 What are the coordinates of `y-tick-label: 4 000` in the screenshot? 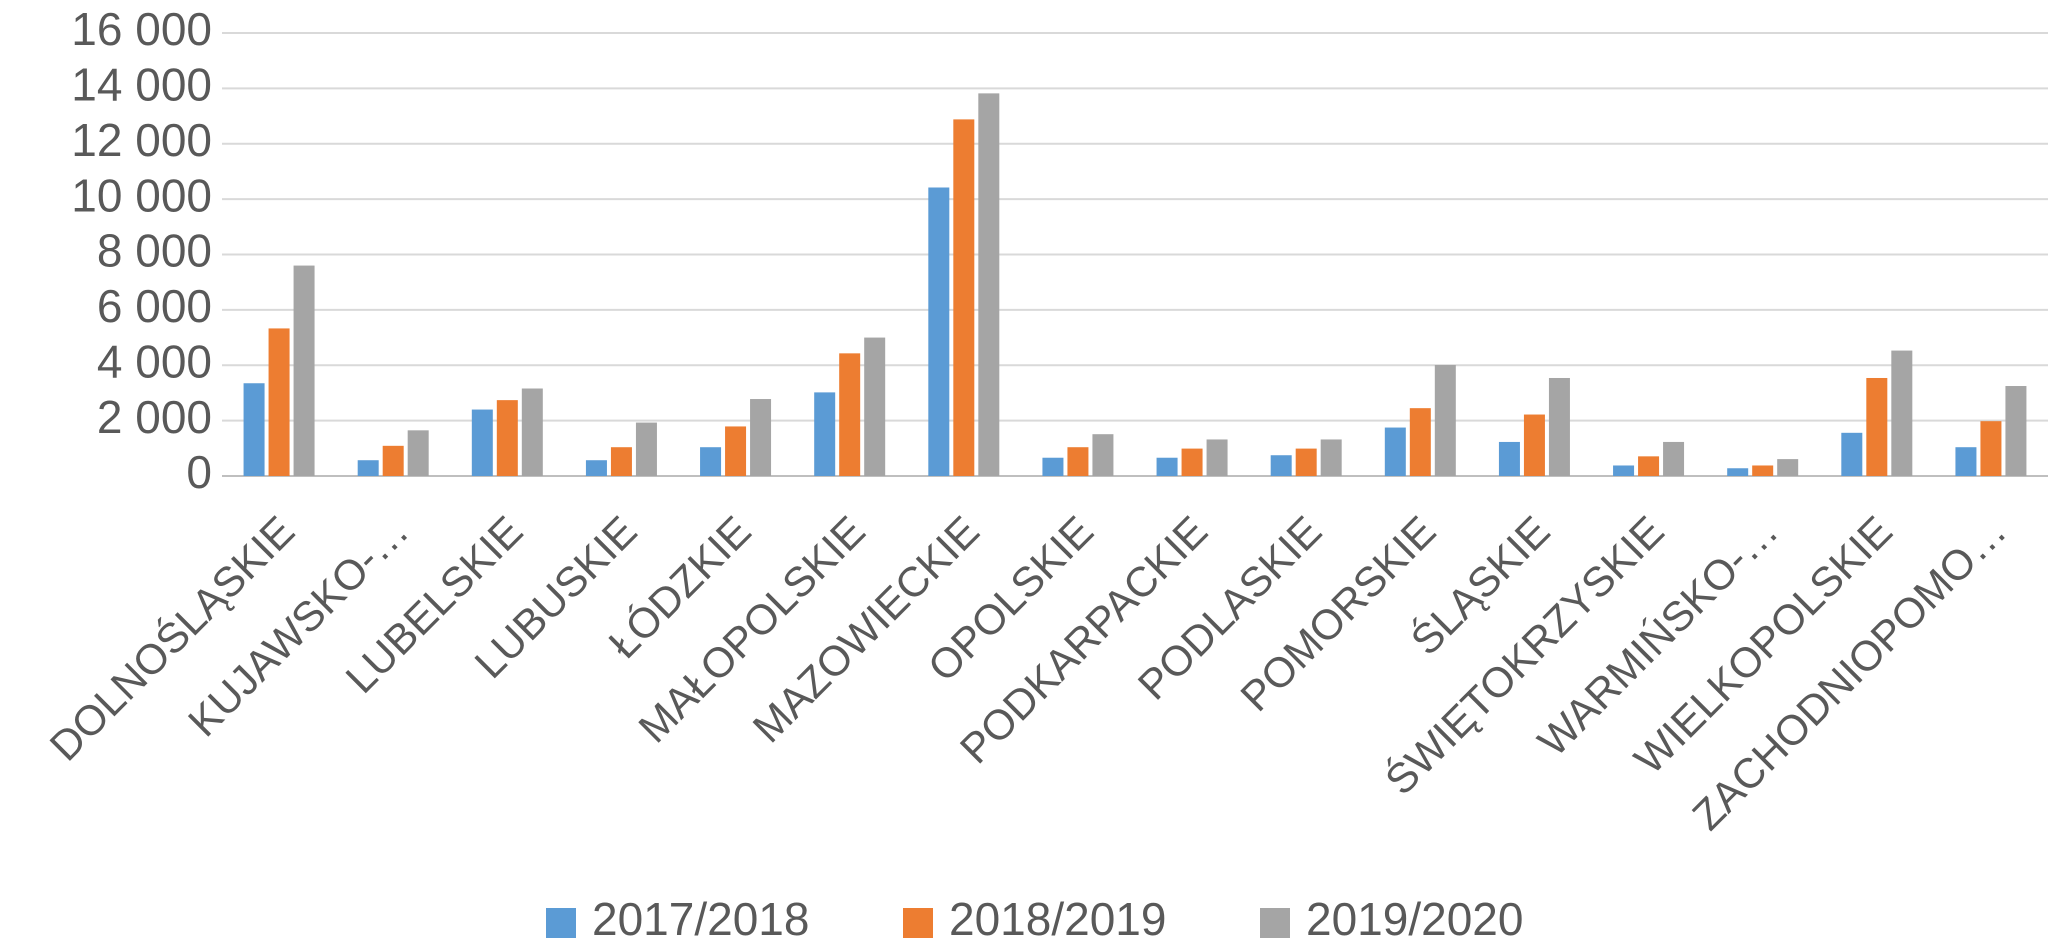 It's located at (154, 361).